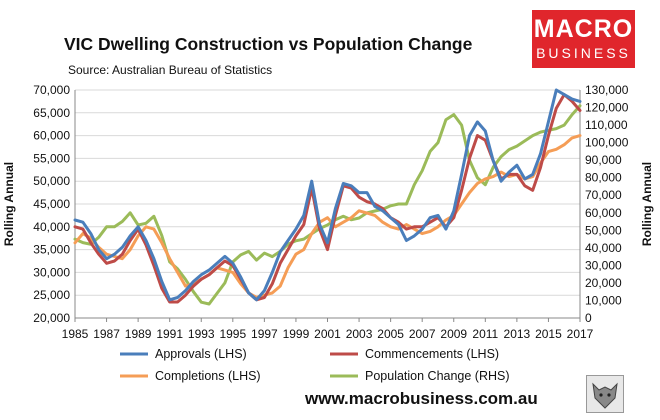 This screenshot has height=420, width=660. I want to click on y-right-tick-label: 70,000, so click(603, 195).